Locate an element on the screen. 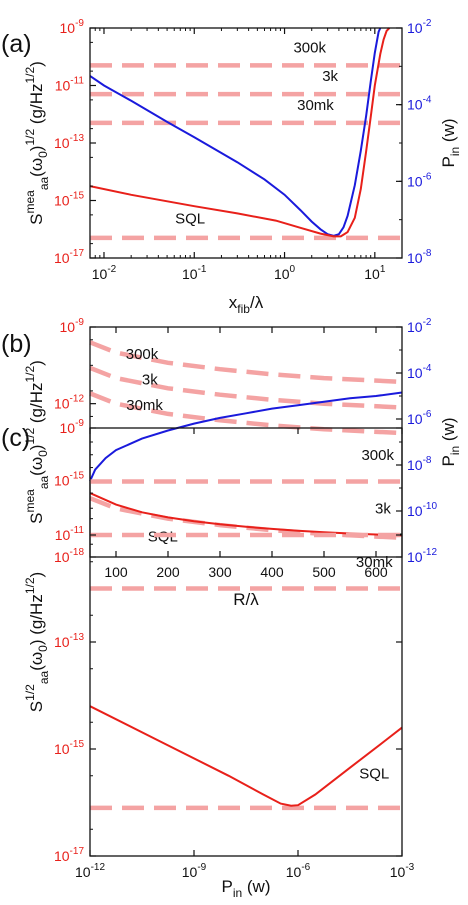 This screenshot has width=468, height=905. x-axis-label: Pin (w) is located at coordinates (245, 888).